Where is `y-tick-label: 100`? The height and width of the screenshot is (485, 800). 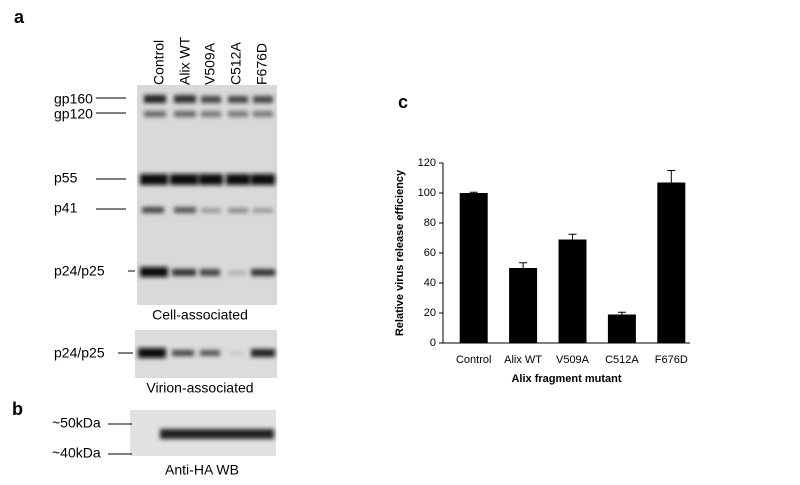 y-tick-label: 100 is located at coordinates (427, 193).